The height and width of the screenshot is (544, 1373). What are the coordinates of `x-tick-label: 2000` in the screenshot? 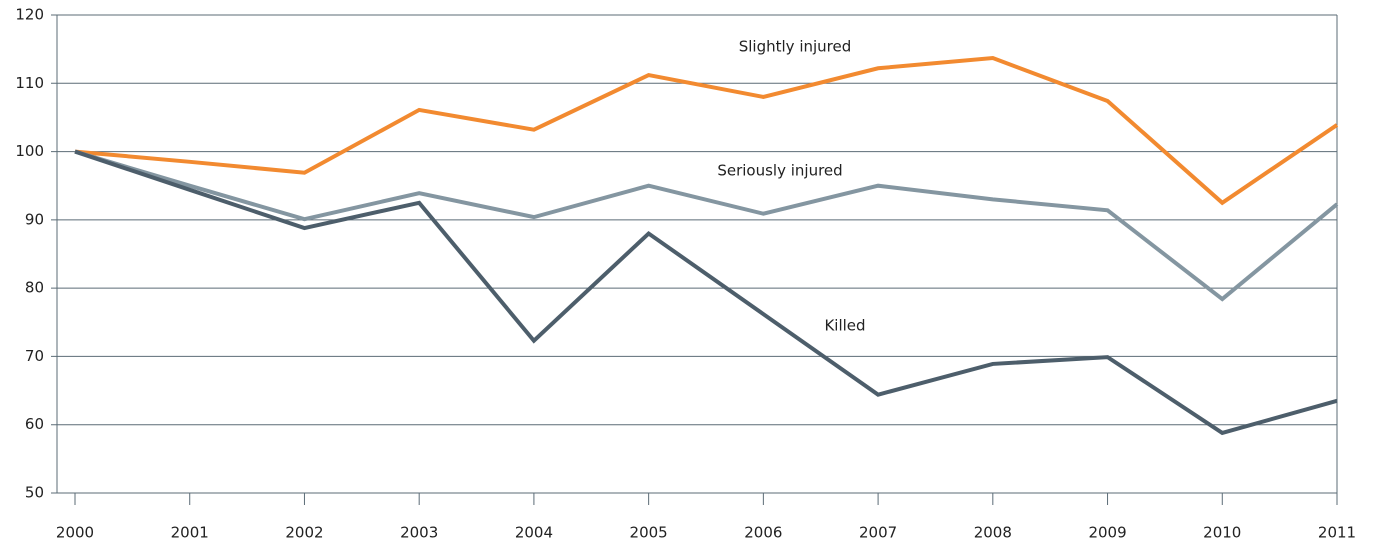 It's located at (75, 533).